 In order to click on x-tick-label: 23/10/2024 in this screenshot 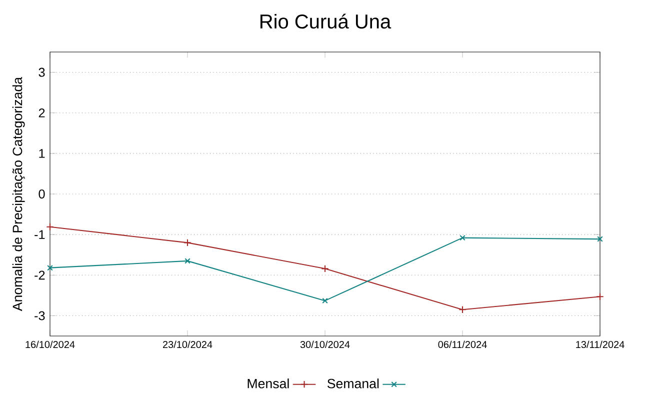, I will do `click(187, 344)`.